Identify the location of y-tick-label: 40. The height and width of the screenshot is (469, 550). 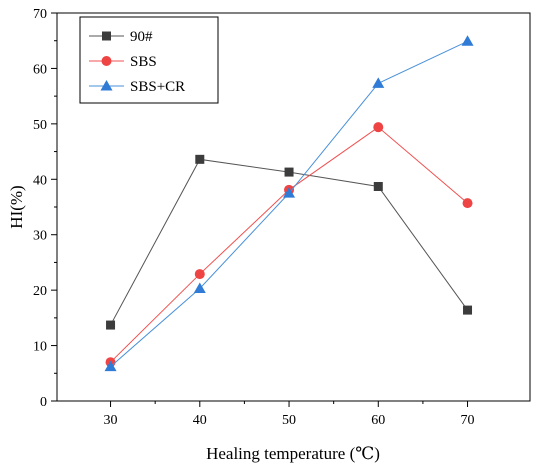
(40, 180).